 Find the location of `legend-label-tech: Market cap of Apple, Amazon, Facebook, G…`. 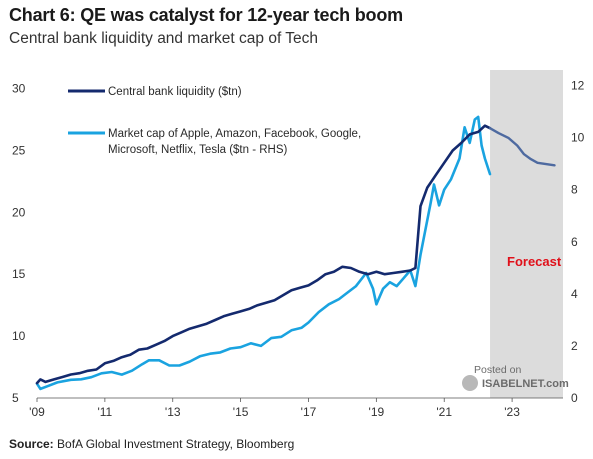

legend-label-tech: Market cap of Apple, Amazon, Facebook, G… is located at coordinates (236, 142).